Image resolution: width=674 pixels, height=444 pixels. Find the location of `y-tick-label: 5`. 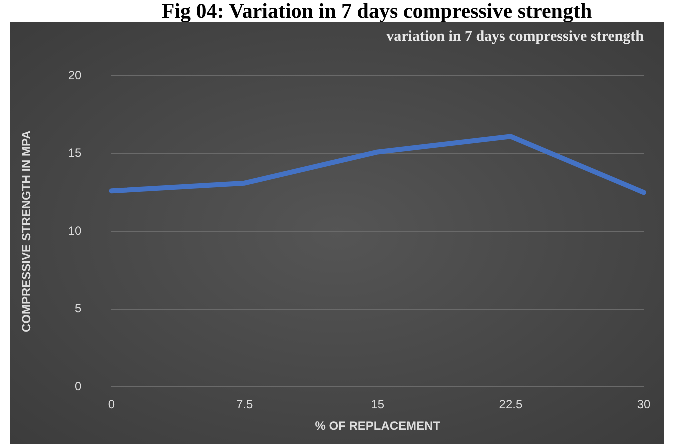

y-tick-label: 5 is located at coordinates (78, 309).